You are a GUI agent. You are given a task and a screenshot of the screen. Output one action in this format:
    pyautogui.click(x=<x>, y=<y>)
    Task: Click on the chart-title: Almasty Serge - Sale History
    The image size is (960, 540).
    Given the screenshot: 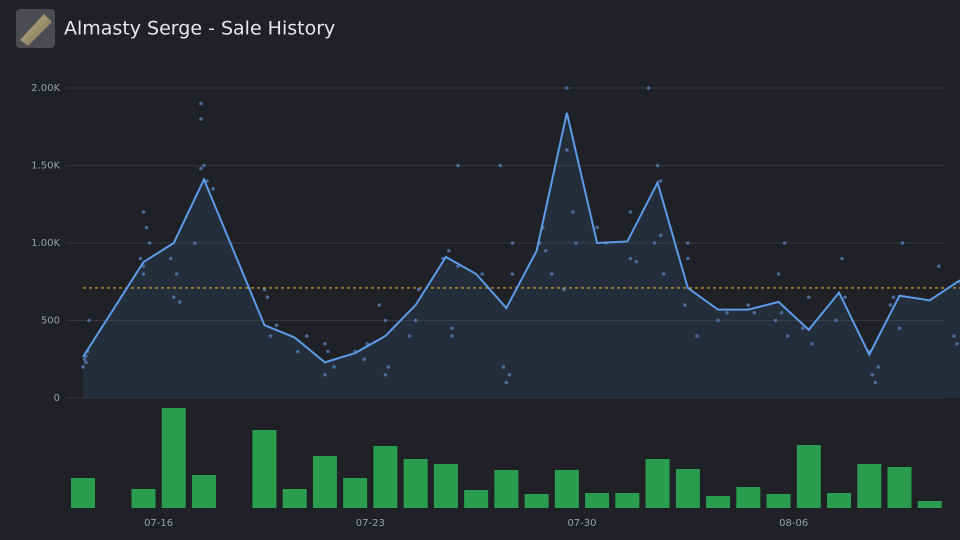 What is the action you would take?
    pyautogui.click(x=199, y=29)
    